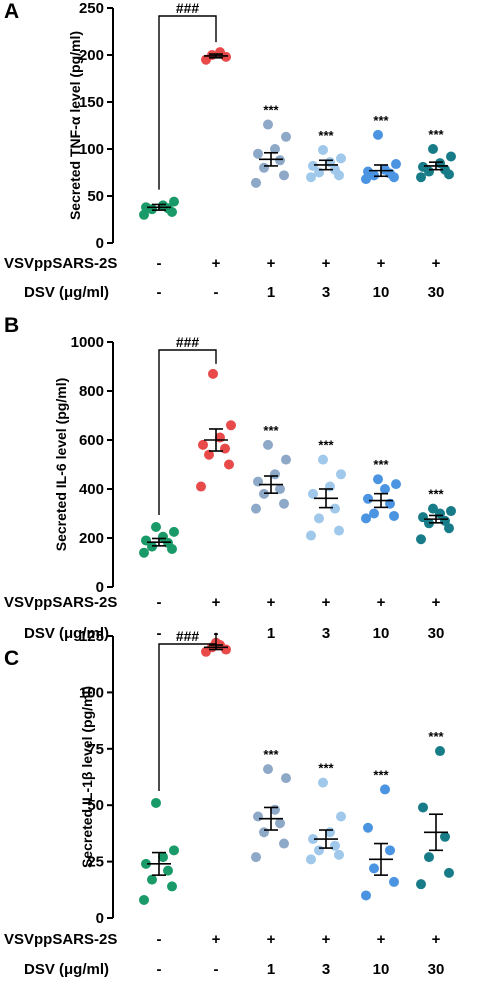 The image size is (498, 982). I want to click on row-value: 30, so click(436, 633).